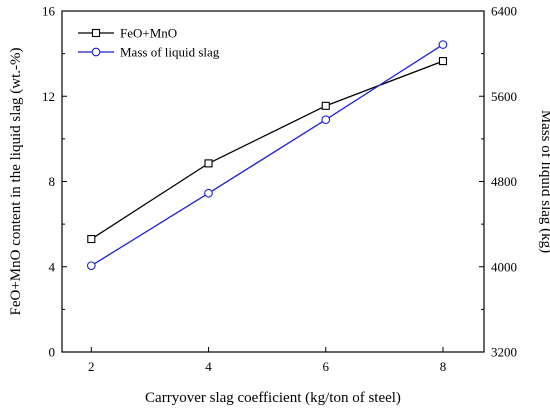 This screenshot has width=550, height=417. What do you see at coordinates (544, 181) in the screenshot?
I see `right-y-axis-title: Mass of liquid slag (kg)` at bounding box center [544, 181].